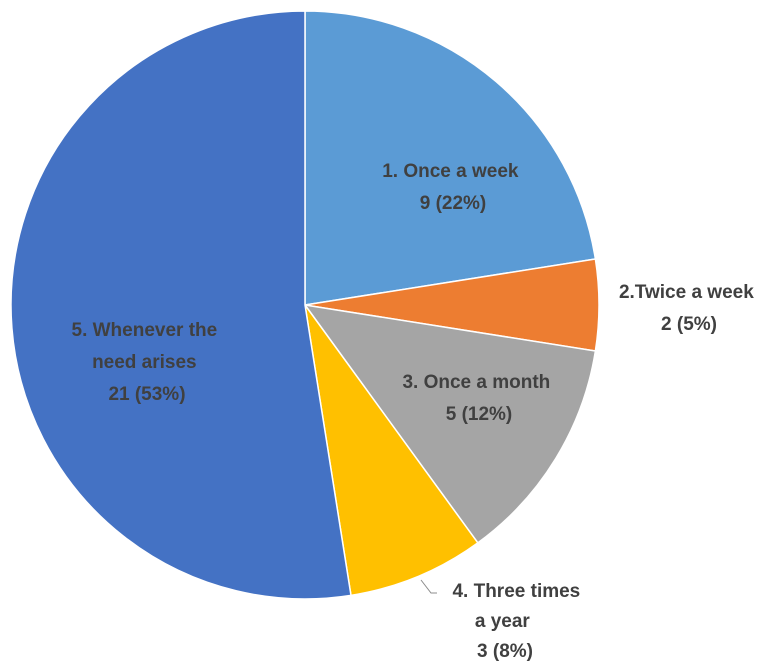 The height and width of the screenshot is (664, 781). Describe the element at coordinates (453, 187) in the screenshot. I see `data-label-once-a-week: 1. Once a week 9 (22%)` at that location.